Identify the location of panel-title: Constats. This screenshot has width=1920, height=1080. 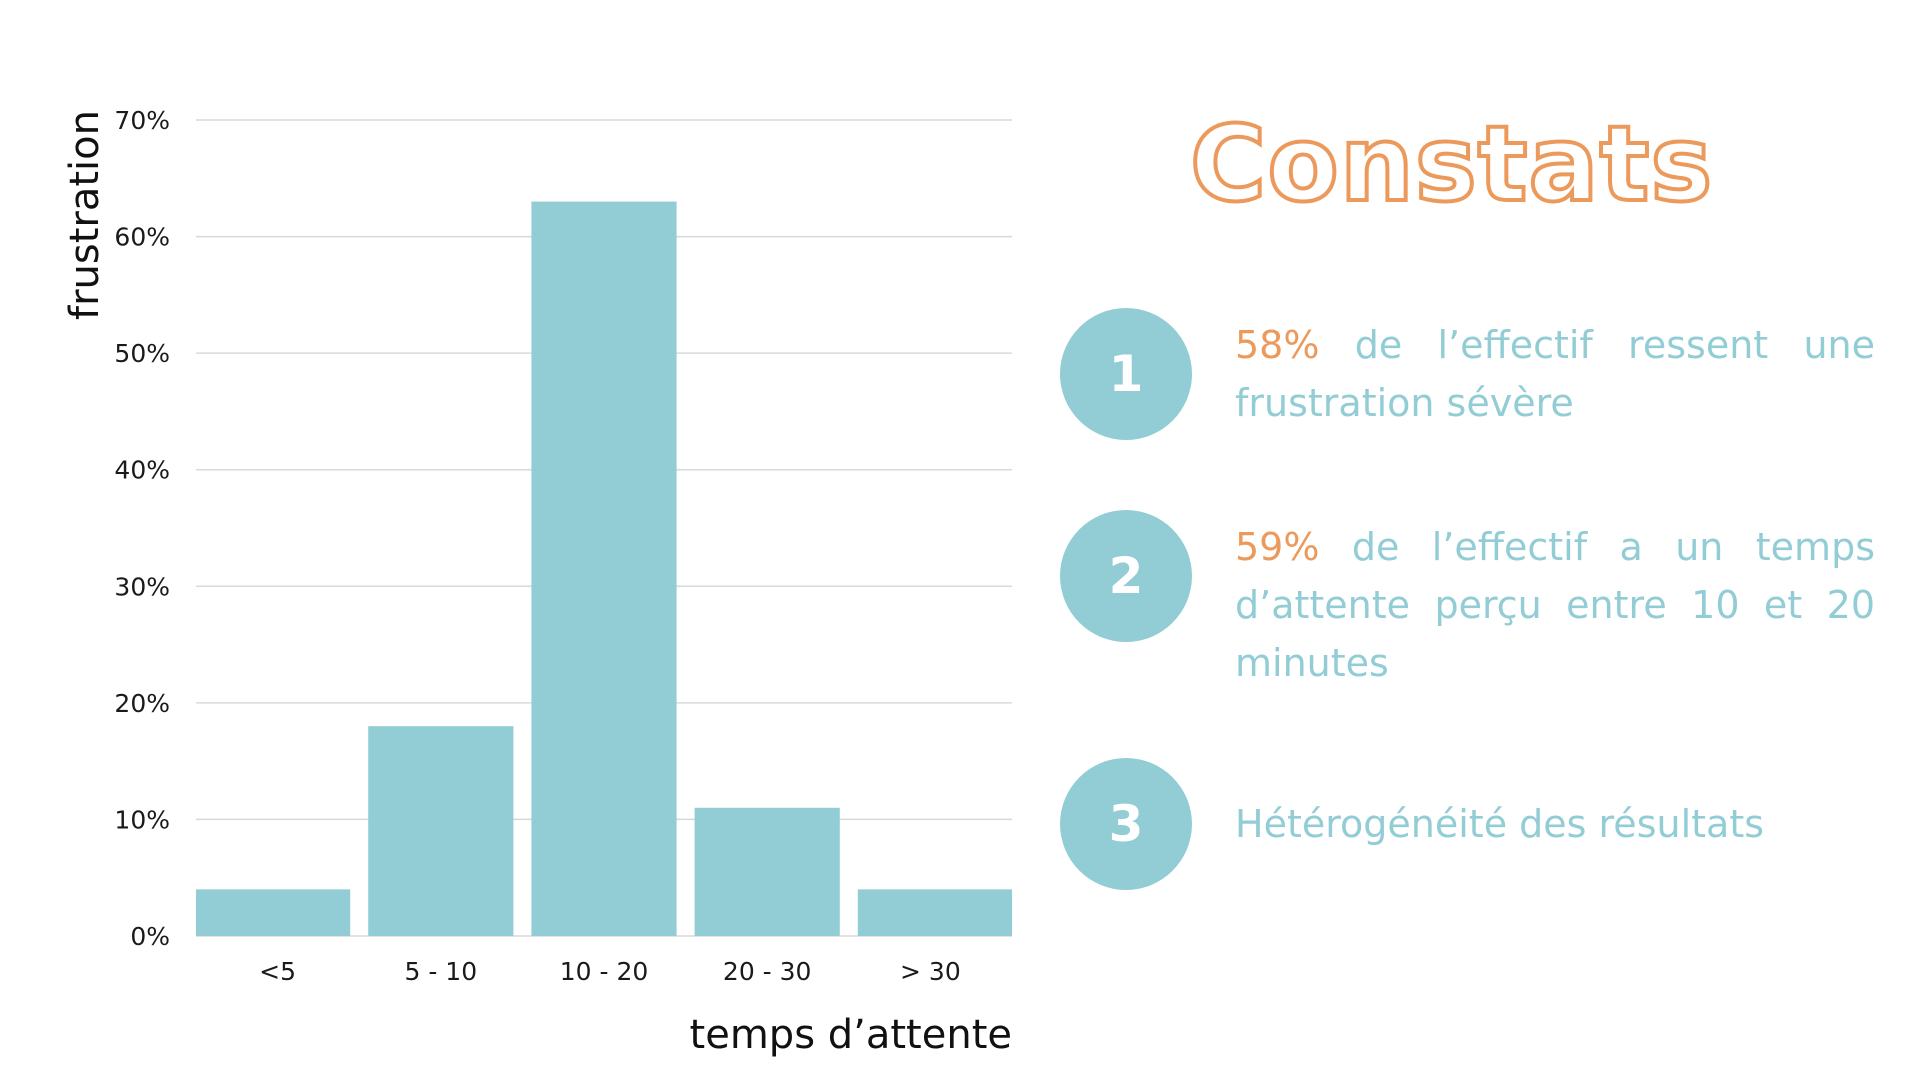
(1451, 164).